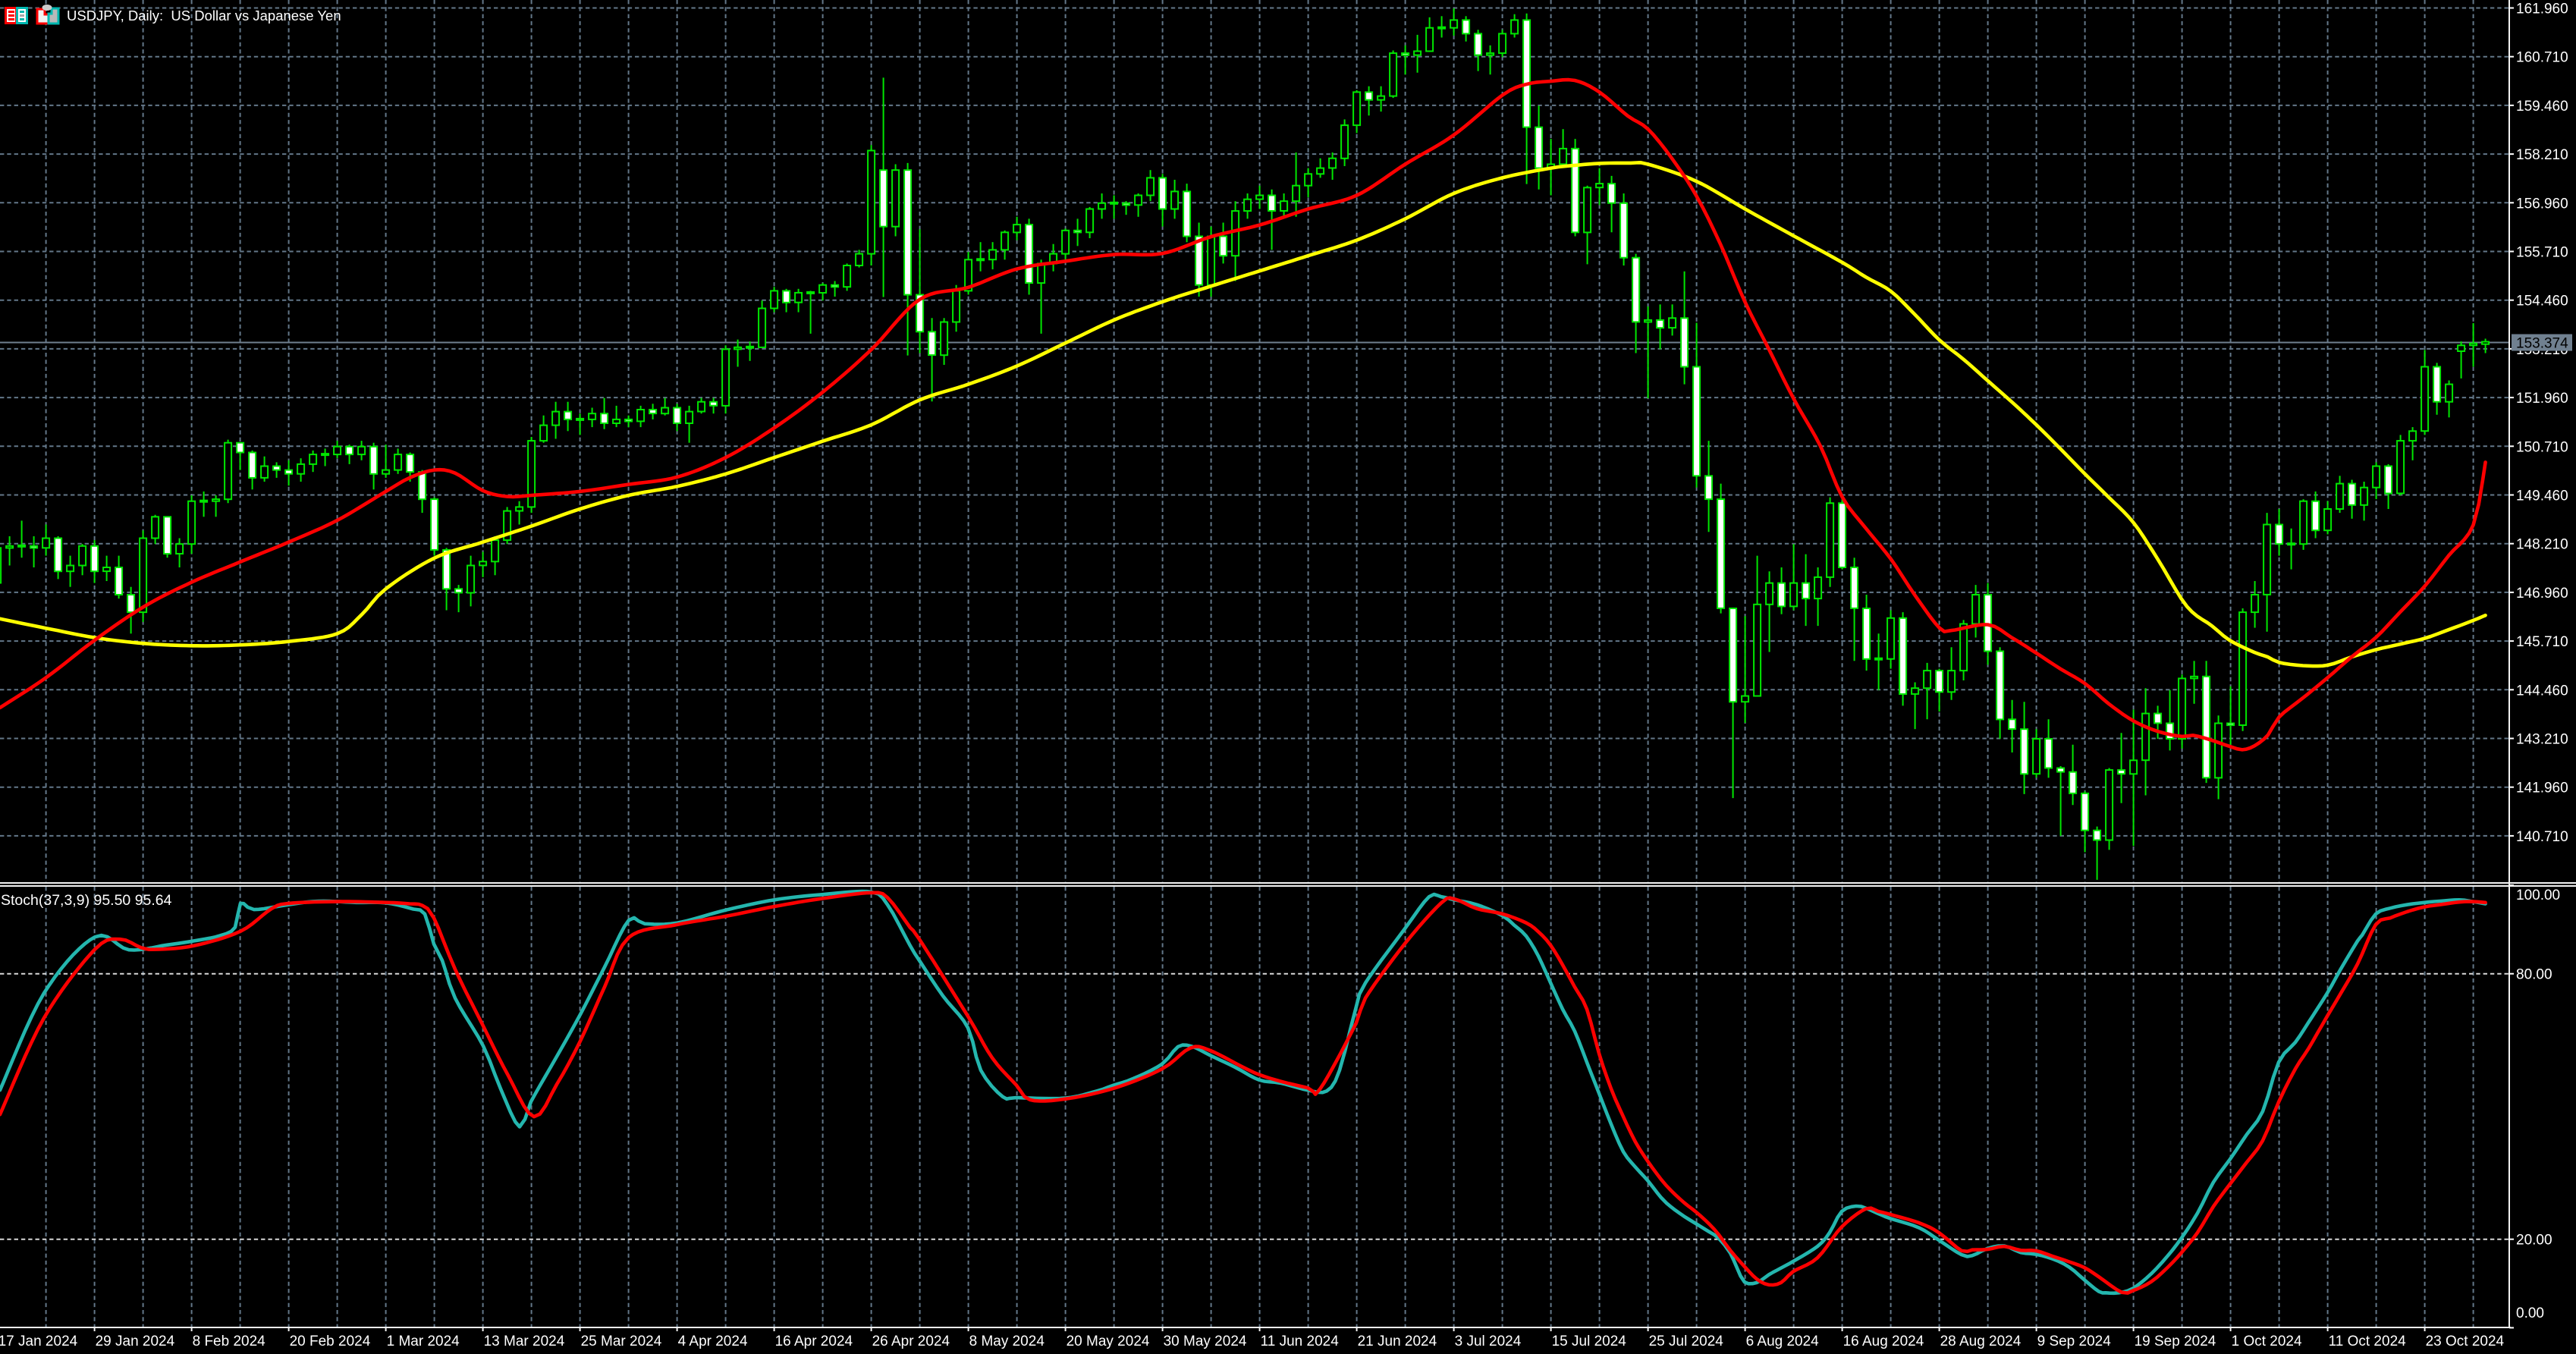 The image size is (2576, 1354). I want to click on svg-text: Stoch(37,3,9) 95.50 95.64, so click(86, 900).